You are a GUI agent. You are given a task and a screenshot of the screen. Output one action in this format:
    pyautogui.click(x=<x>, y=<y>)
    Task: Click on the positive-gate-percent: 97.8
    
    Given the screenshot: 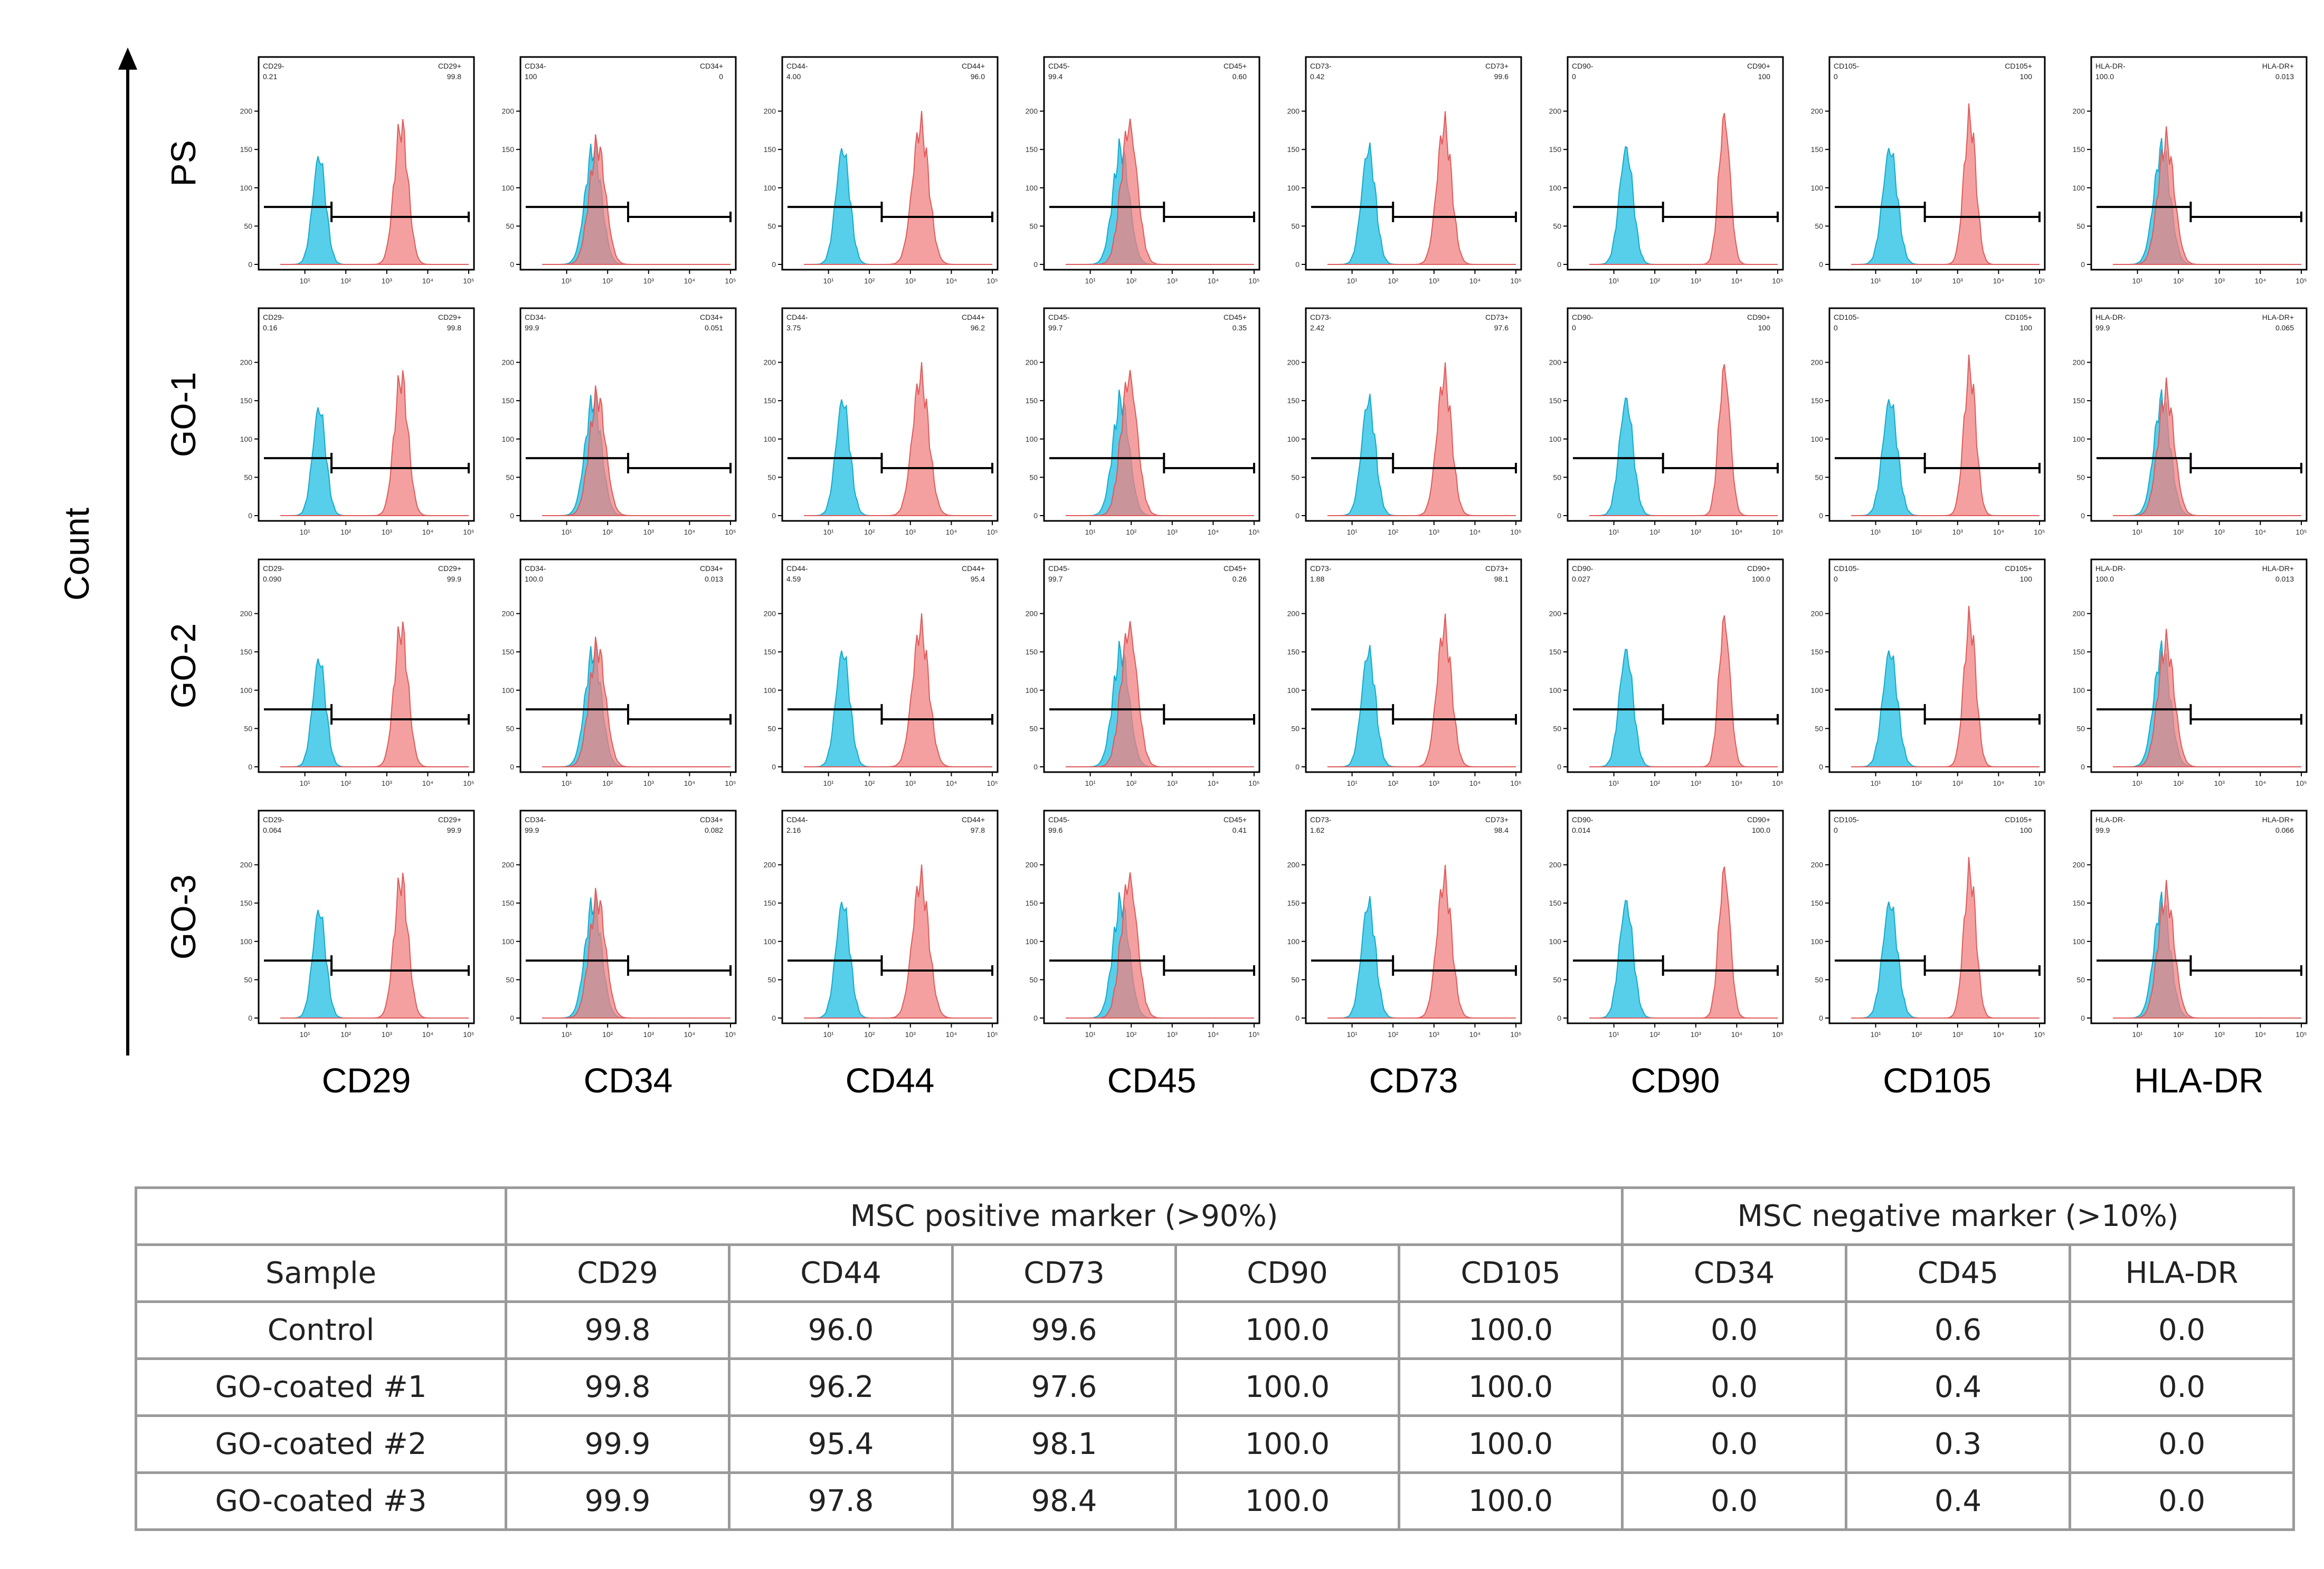 What is the action you would take?
    pyautogui.click(x=978, y=830)
    